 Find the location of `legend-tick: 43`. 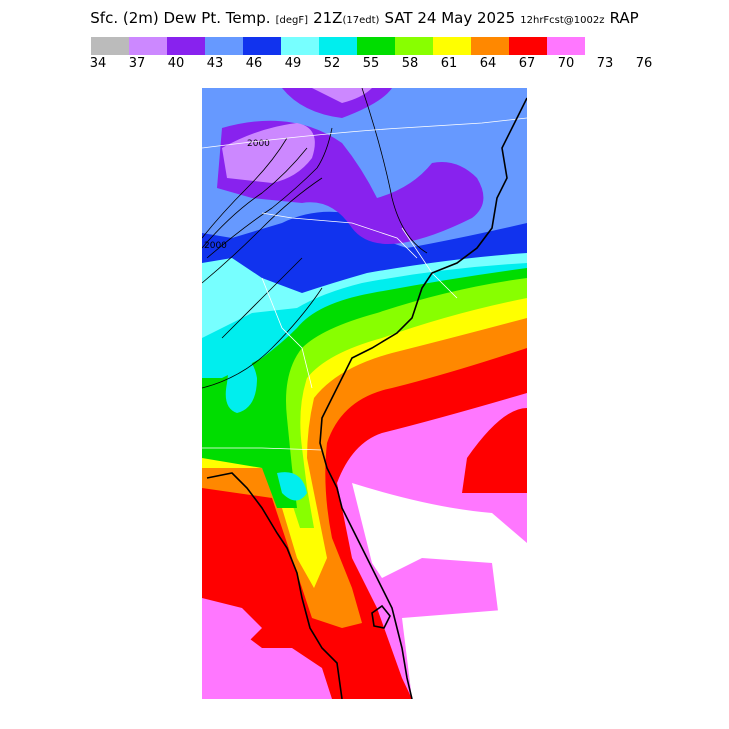

legend-tick: 43 is located at coordinates (215, 63).